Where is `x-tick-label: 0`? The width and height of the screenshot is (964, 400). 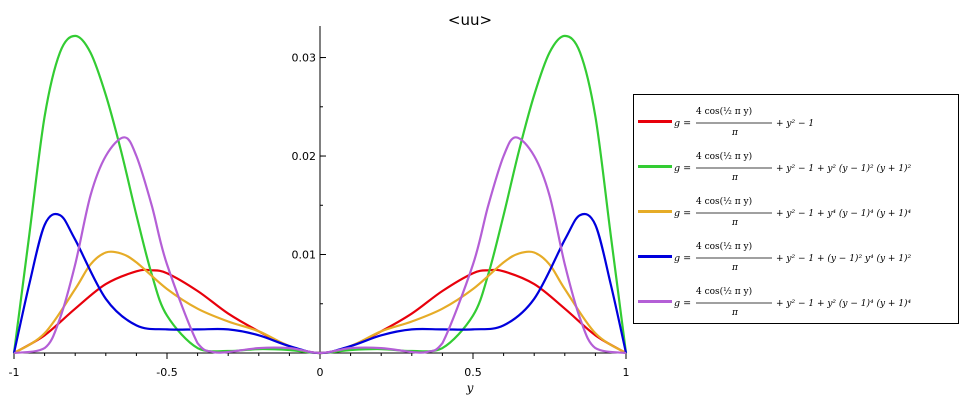
x-tick-label: 0 is located at coordinates (320, 372).